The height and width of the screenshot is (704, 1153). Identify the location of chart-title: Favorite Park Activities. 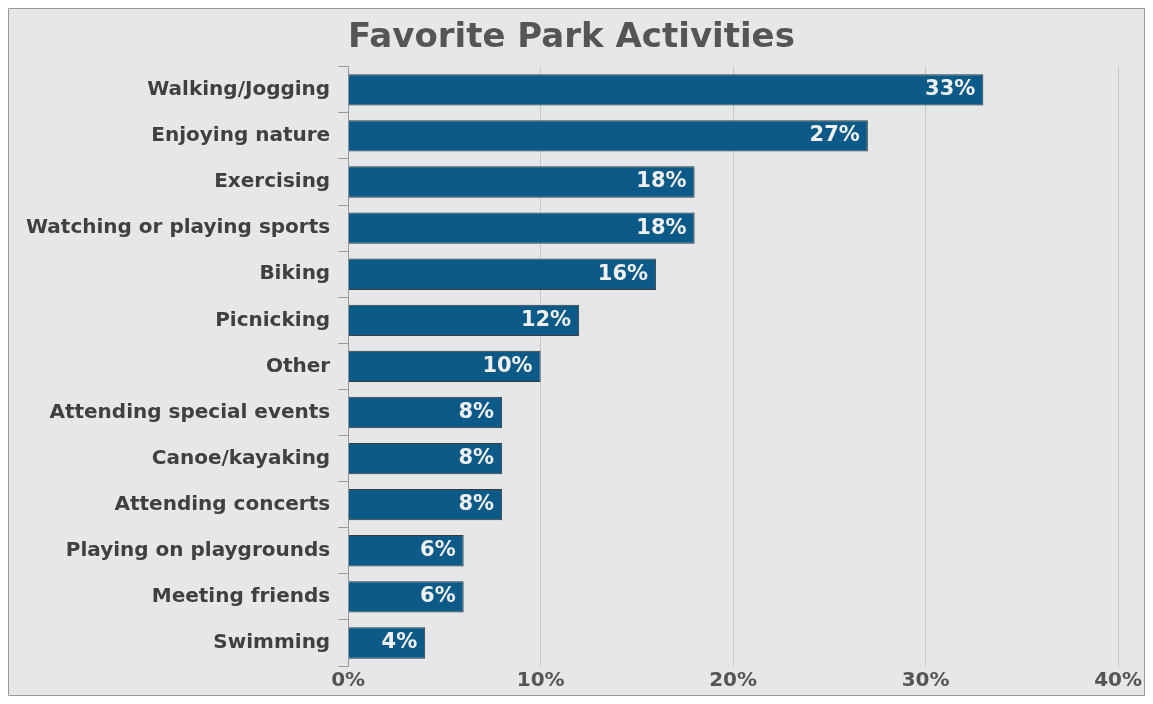
(571, 35).